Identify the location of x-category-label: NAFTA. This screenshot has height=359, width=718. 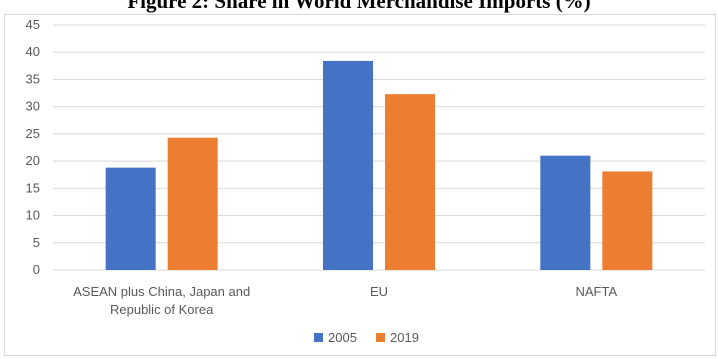
(597, 291).